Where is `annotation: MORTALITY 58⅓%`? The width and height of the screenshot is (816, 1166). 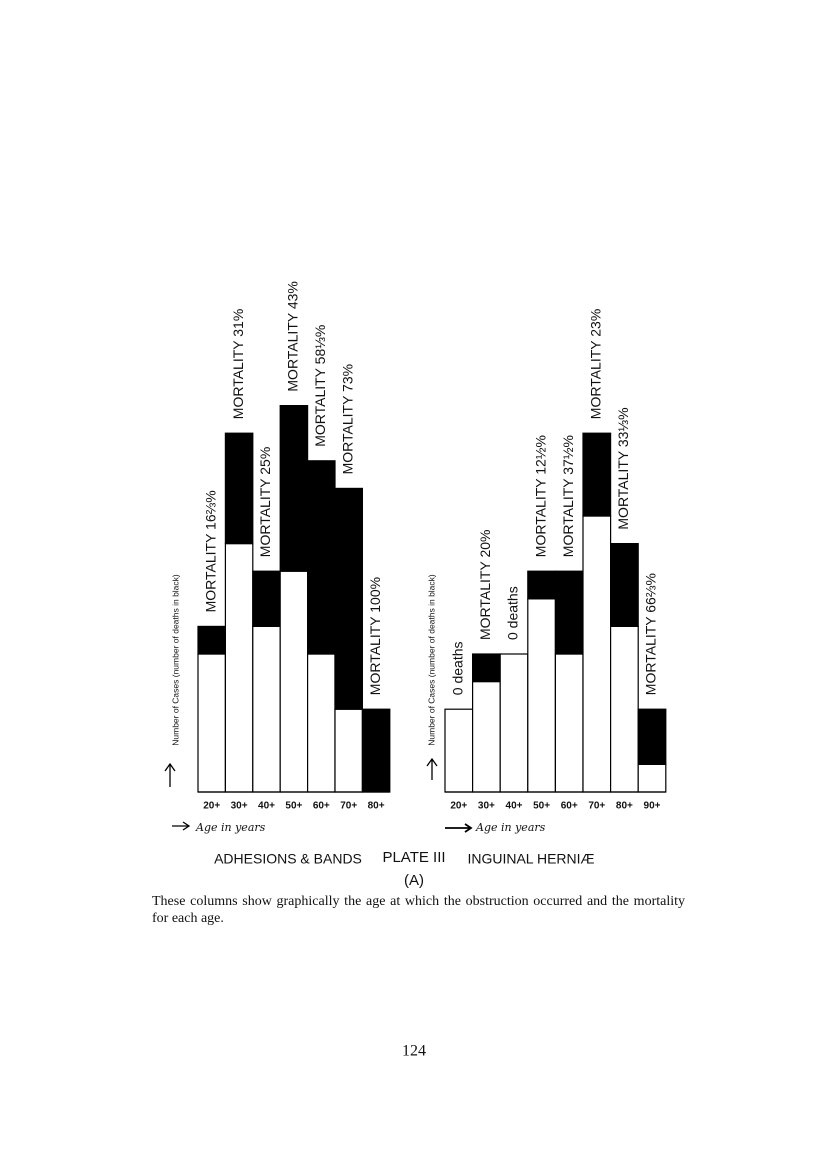
annotation: MORTALITY 58⅓% is located at coordinates (320, 386).